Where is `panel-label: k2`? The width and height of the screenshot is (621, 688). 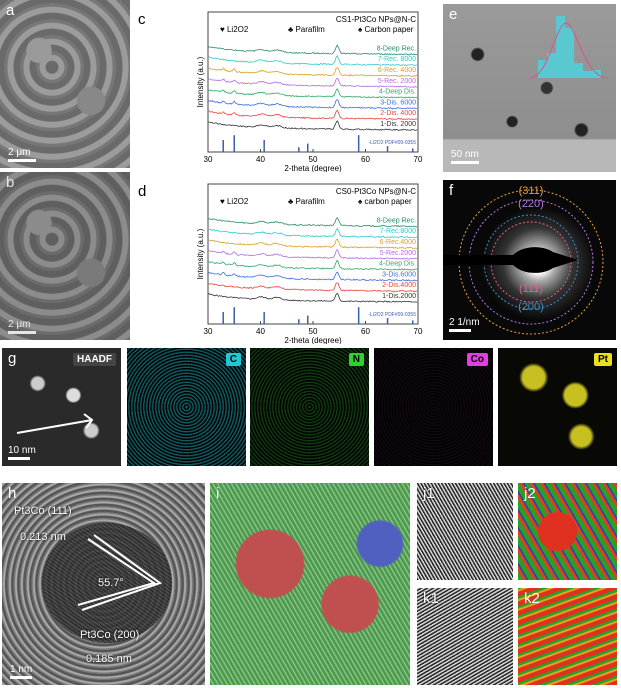 panel-label: k2 is located at coordinates (532, 598).